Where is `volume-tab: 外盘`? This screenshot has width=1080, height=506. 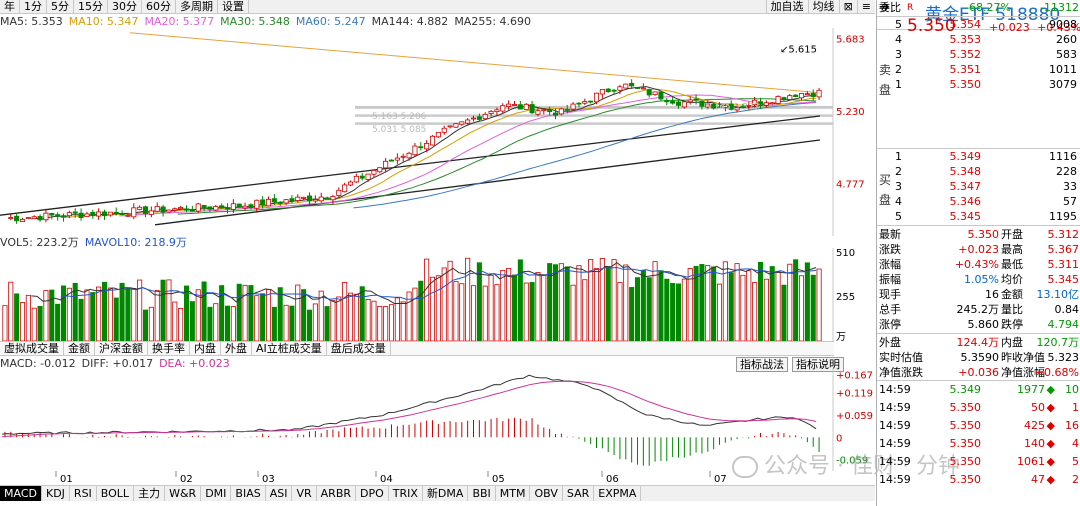 volume-tab: 外盘 is located at coordinates (236, 348).